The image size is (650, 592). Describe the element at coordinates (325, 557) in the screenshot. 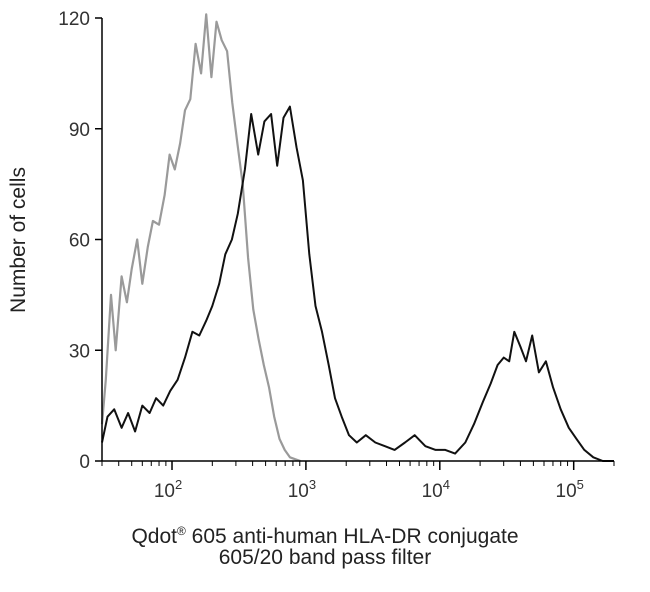

I see `x-axis-title-line2: 605/20 band pass filter` at that location.